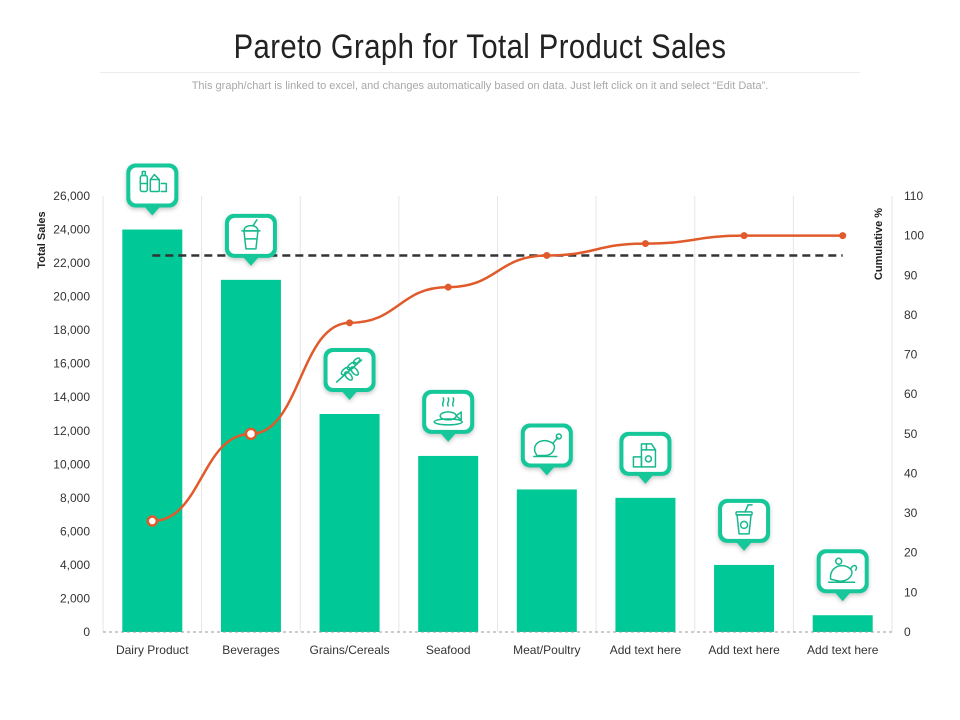 The height and width of the screenshot is (720, 960). Describe the element at coordinates (911, 275) in the screenshot. I see `y2-tick-label: 90` at that location.